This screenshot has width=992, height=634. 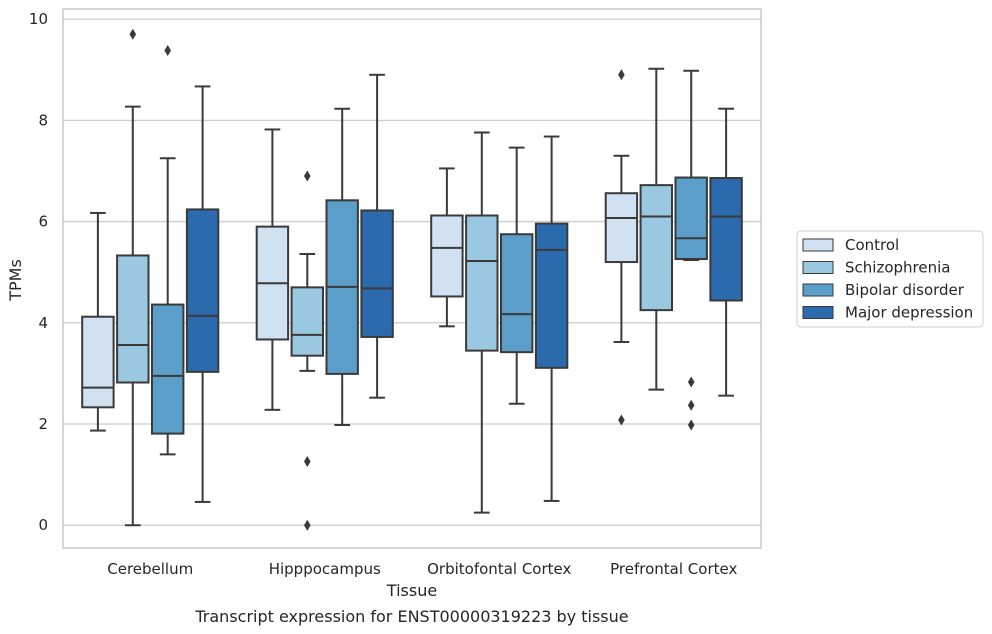 What do you see at coordinates (905, 290) in the screenshot?
I see `legend-label-bipolar-disorder: Bipolar disorder` at bounding box center [905, 290].